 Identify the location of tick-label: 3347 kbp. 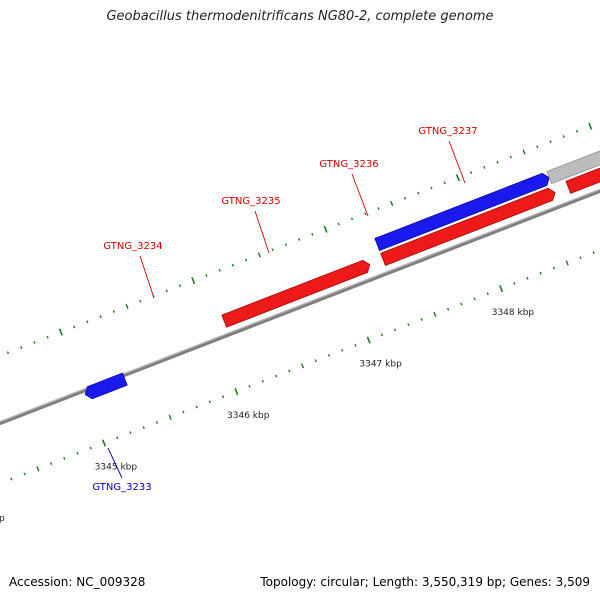
(380, 364).